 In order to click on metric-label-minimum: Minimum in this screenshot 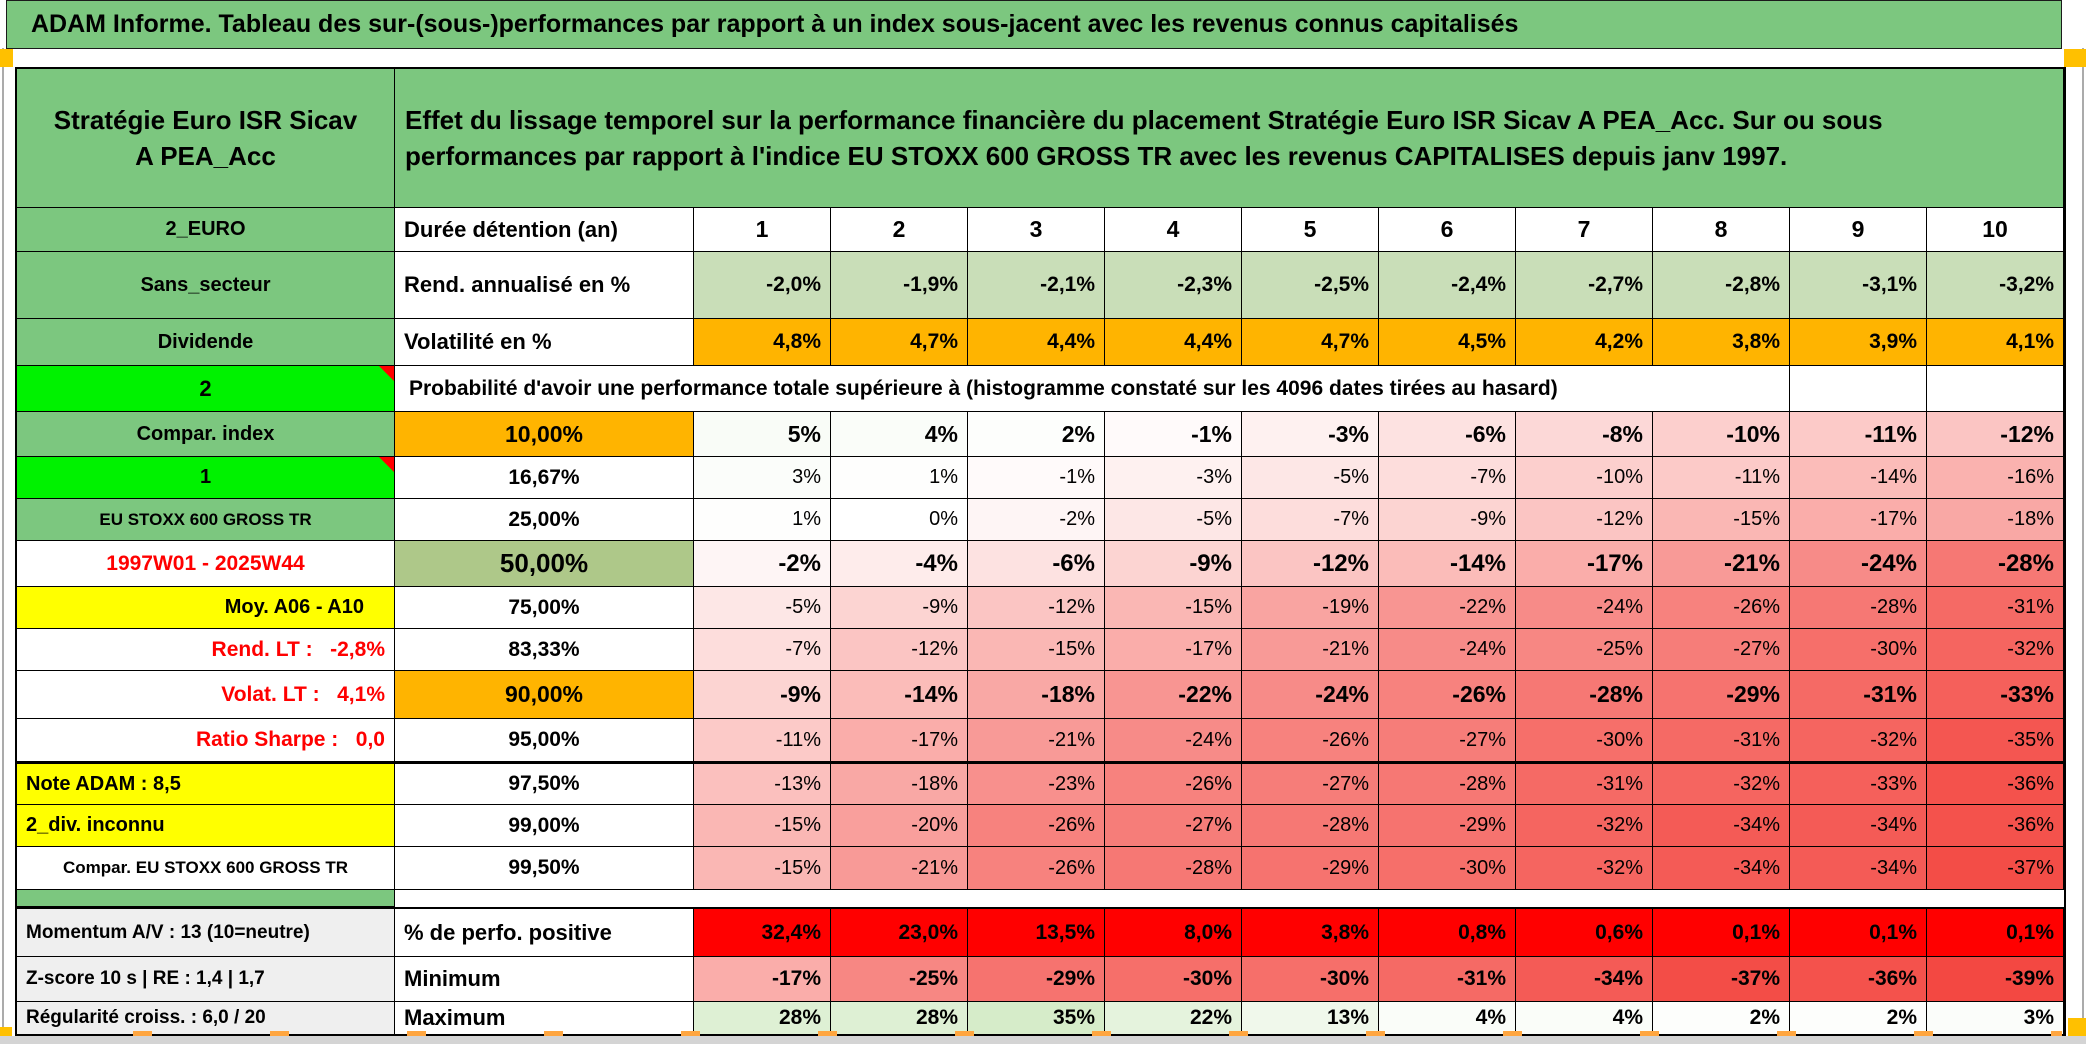, I will do `click(544, 979)`.